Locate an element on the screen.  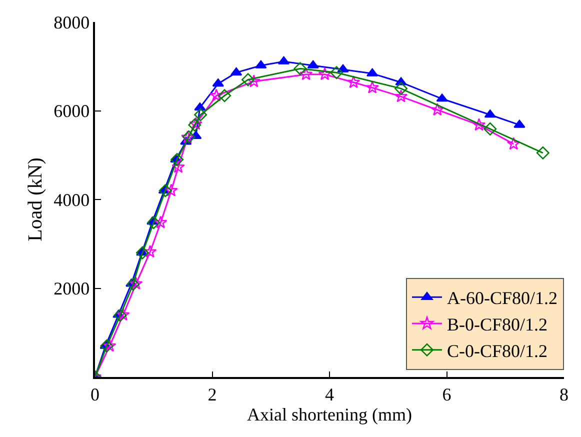
x-axis-title: Axial shortening (mm) is located at coordinates (329, 414).